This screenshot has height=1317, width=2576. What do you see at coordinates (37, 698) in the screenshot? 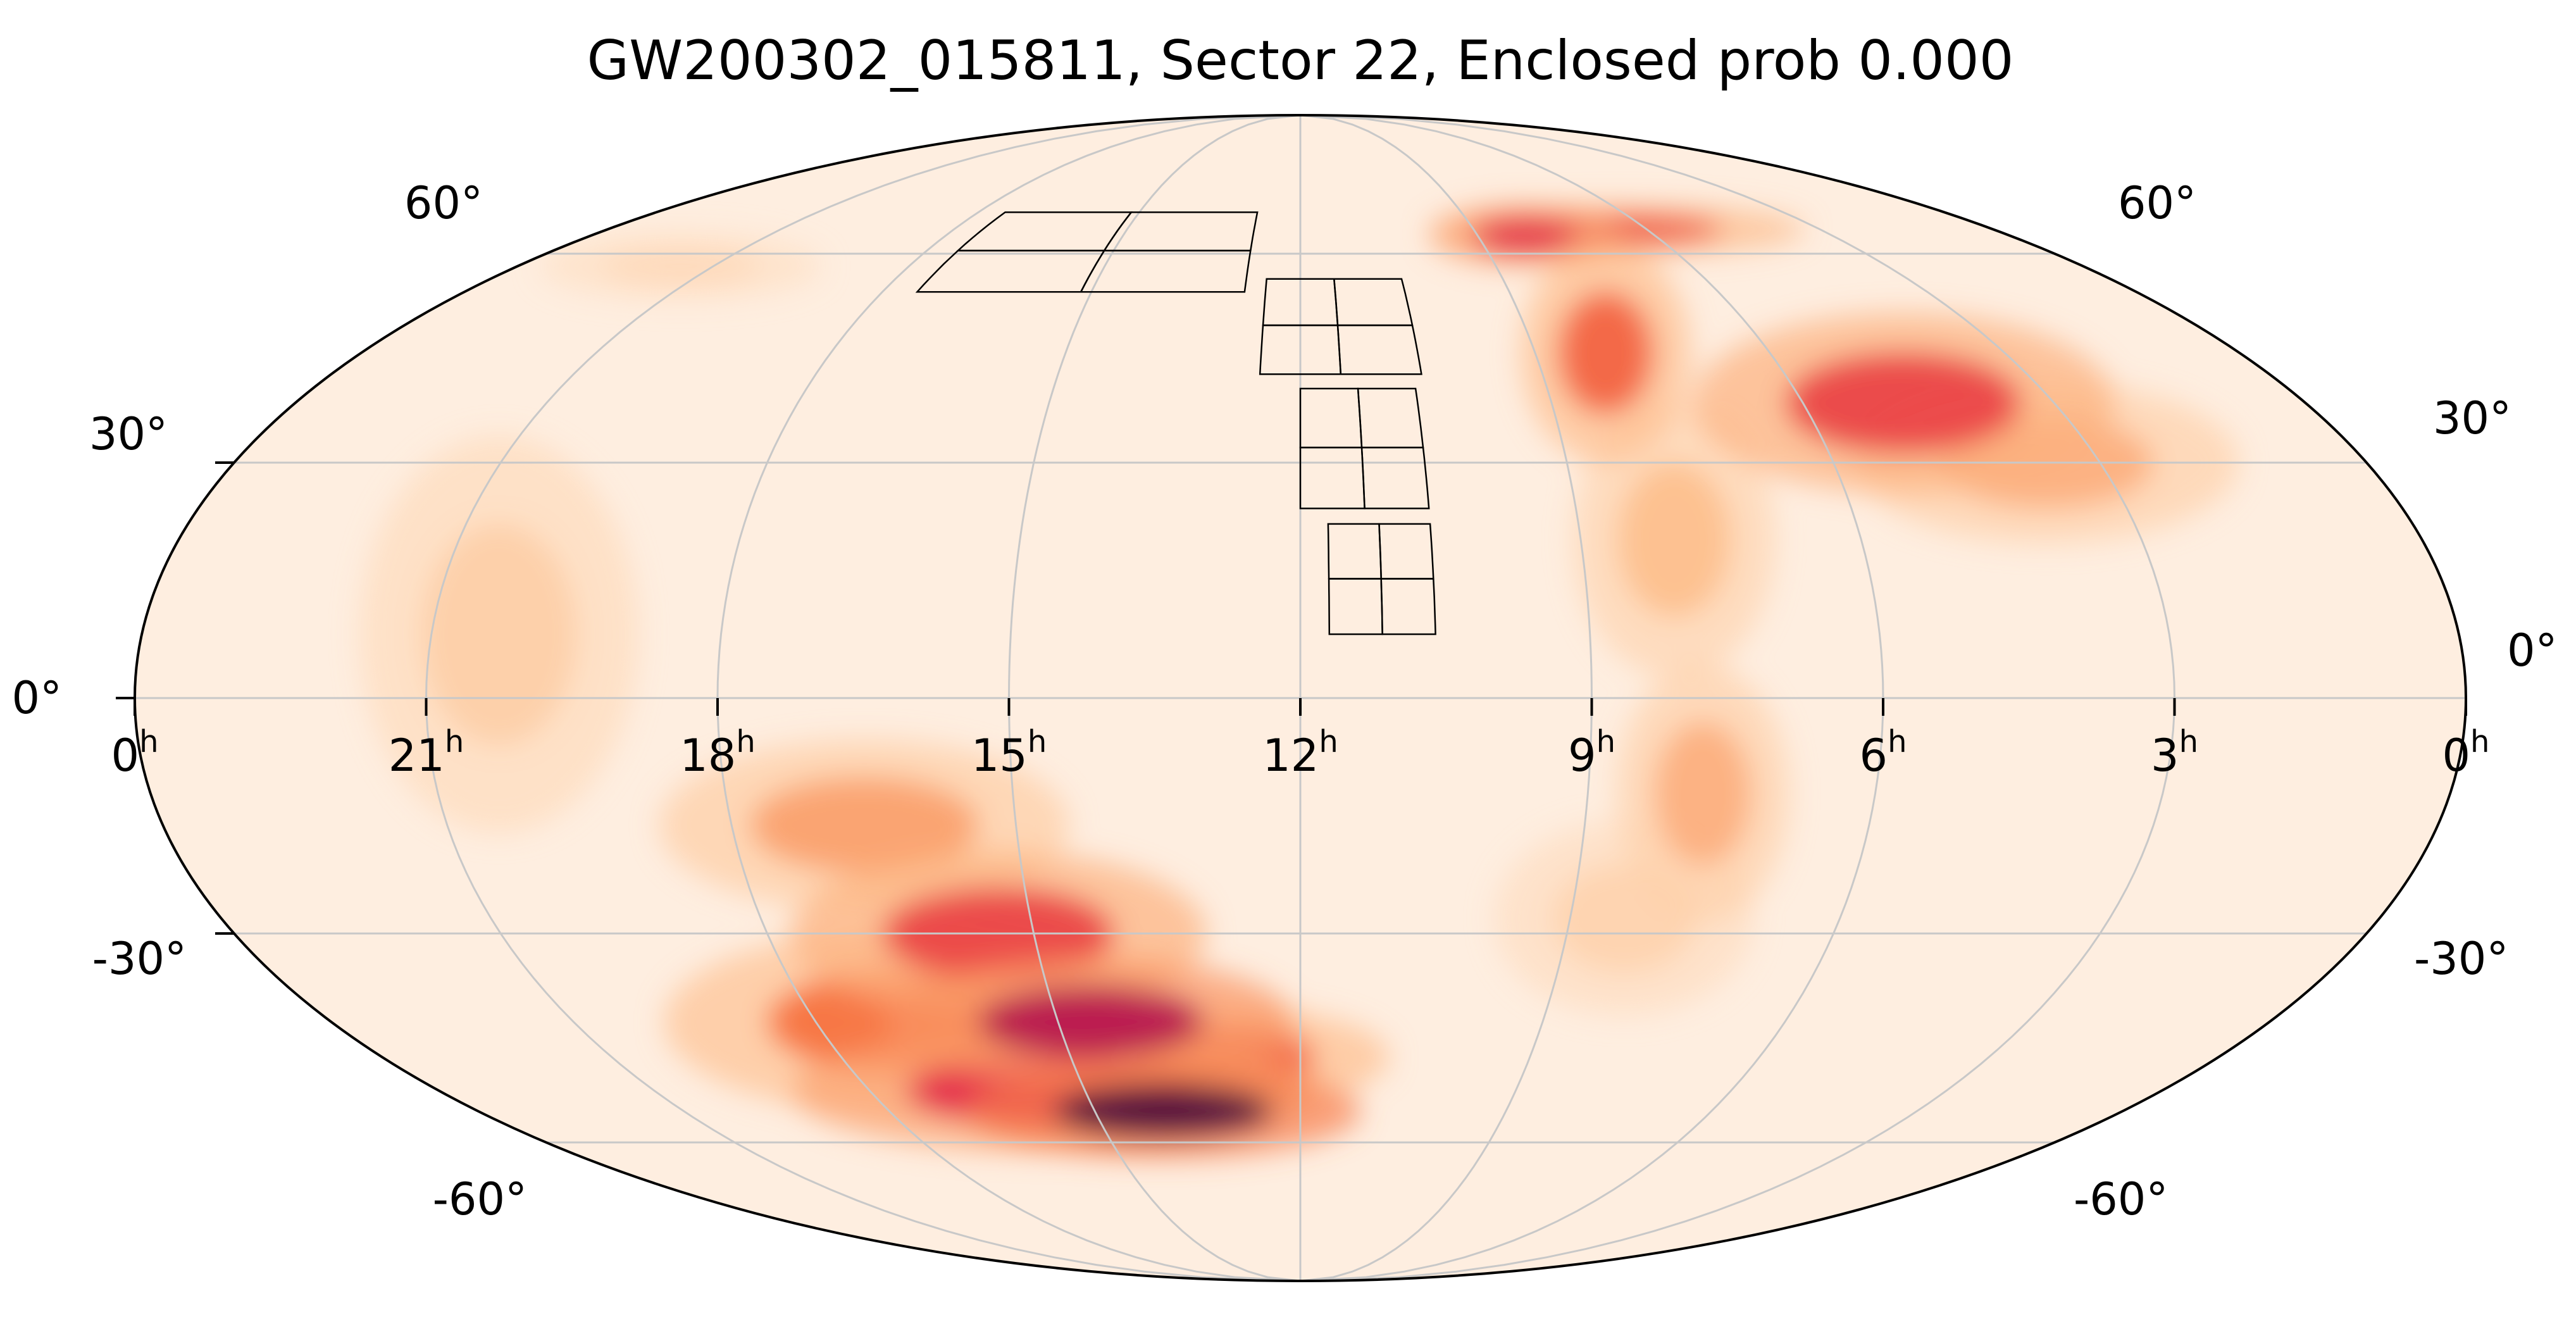
I see `dec-label-left-0: 0°` at bounding box center [37, 698].